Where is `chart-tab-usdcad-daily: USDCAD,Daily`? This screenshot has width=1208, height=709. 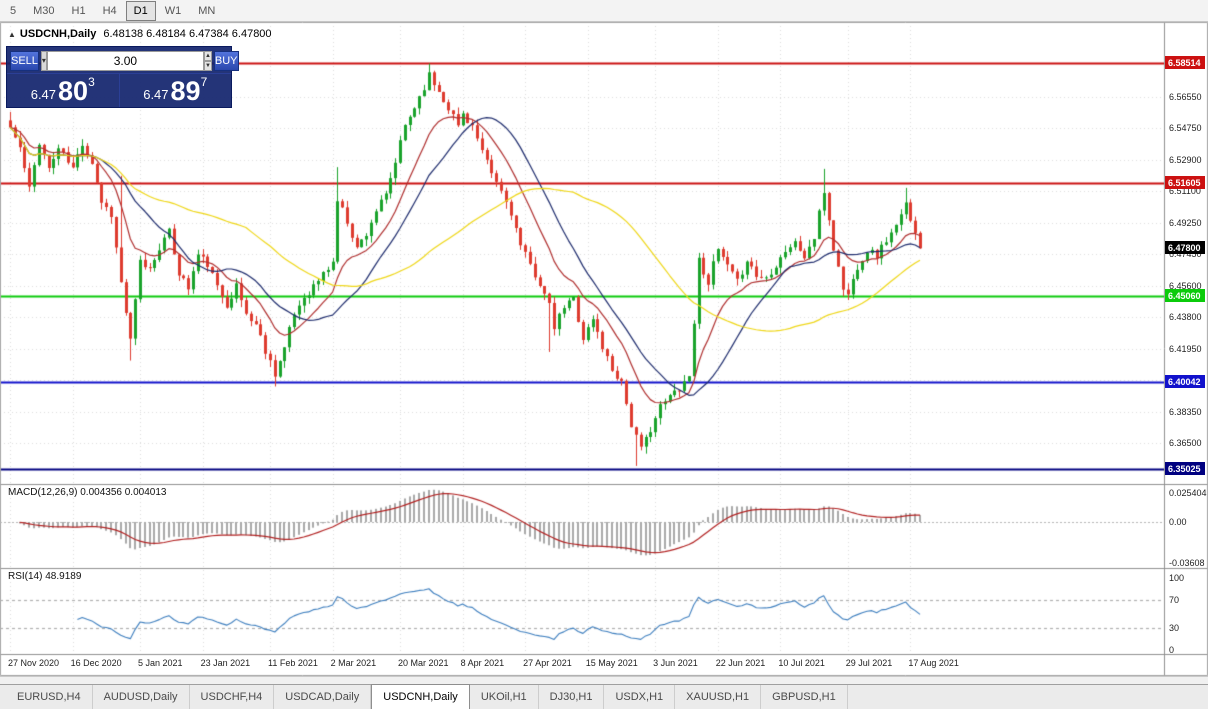
chart-tab-usdcad-daily: USDCAD,Daily is located at coordinates (323, 697).